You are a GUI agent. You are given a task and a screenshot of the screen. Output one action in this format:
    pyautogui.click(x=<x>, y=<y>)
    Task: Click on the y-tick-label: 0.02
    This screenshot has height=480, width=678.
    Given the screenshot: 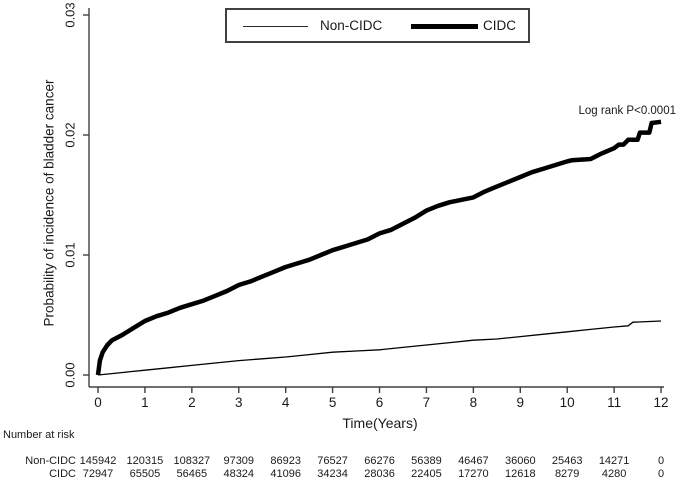 What is the action you would take?
    pyautogui.click(x=70, y=135)
    